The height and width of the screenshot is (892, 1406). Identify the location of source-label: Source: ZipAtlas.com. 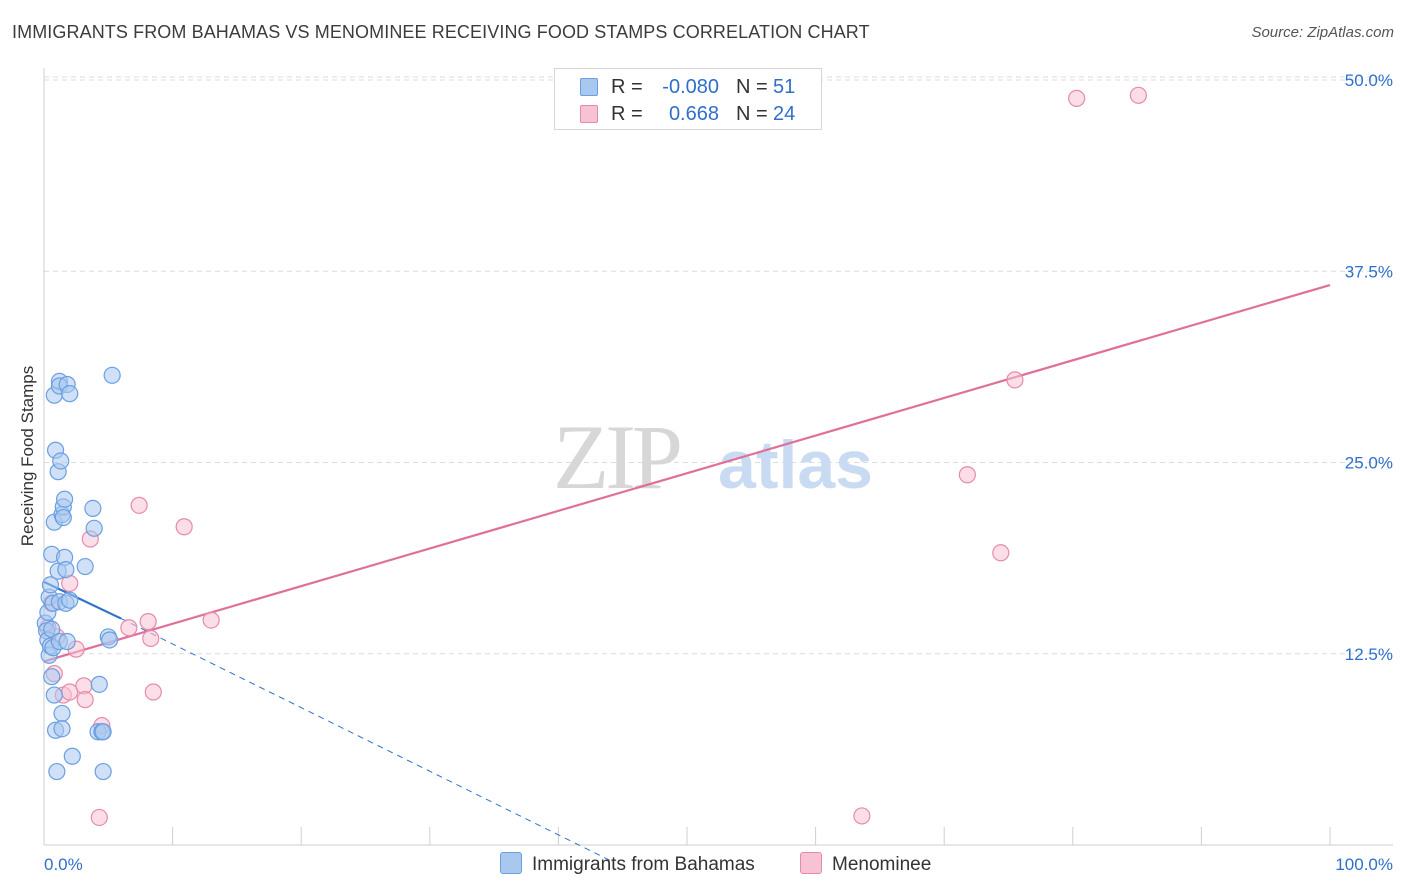
(1322, 32).